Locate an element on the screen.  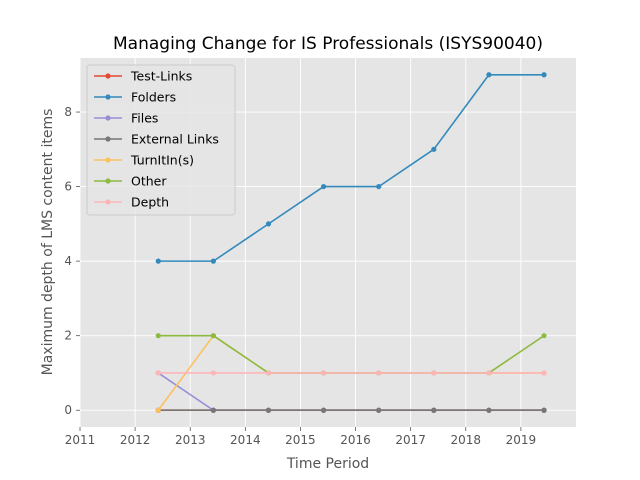
y-axis-ticks: 0 2 4 6 8 is located at coordinates (72, 261).